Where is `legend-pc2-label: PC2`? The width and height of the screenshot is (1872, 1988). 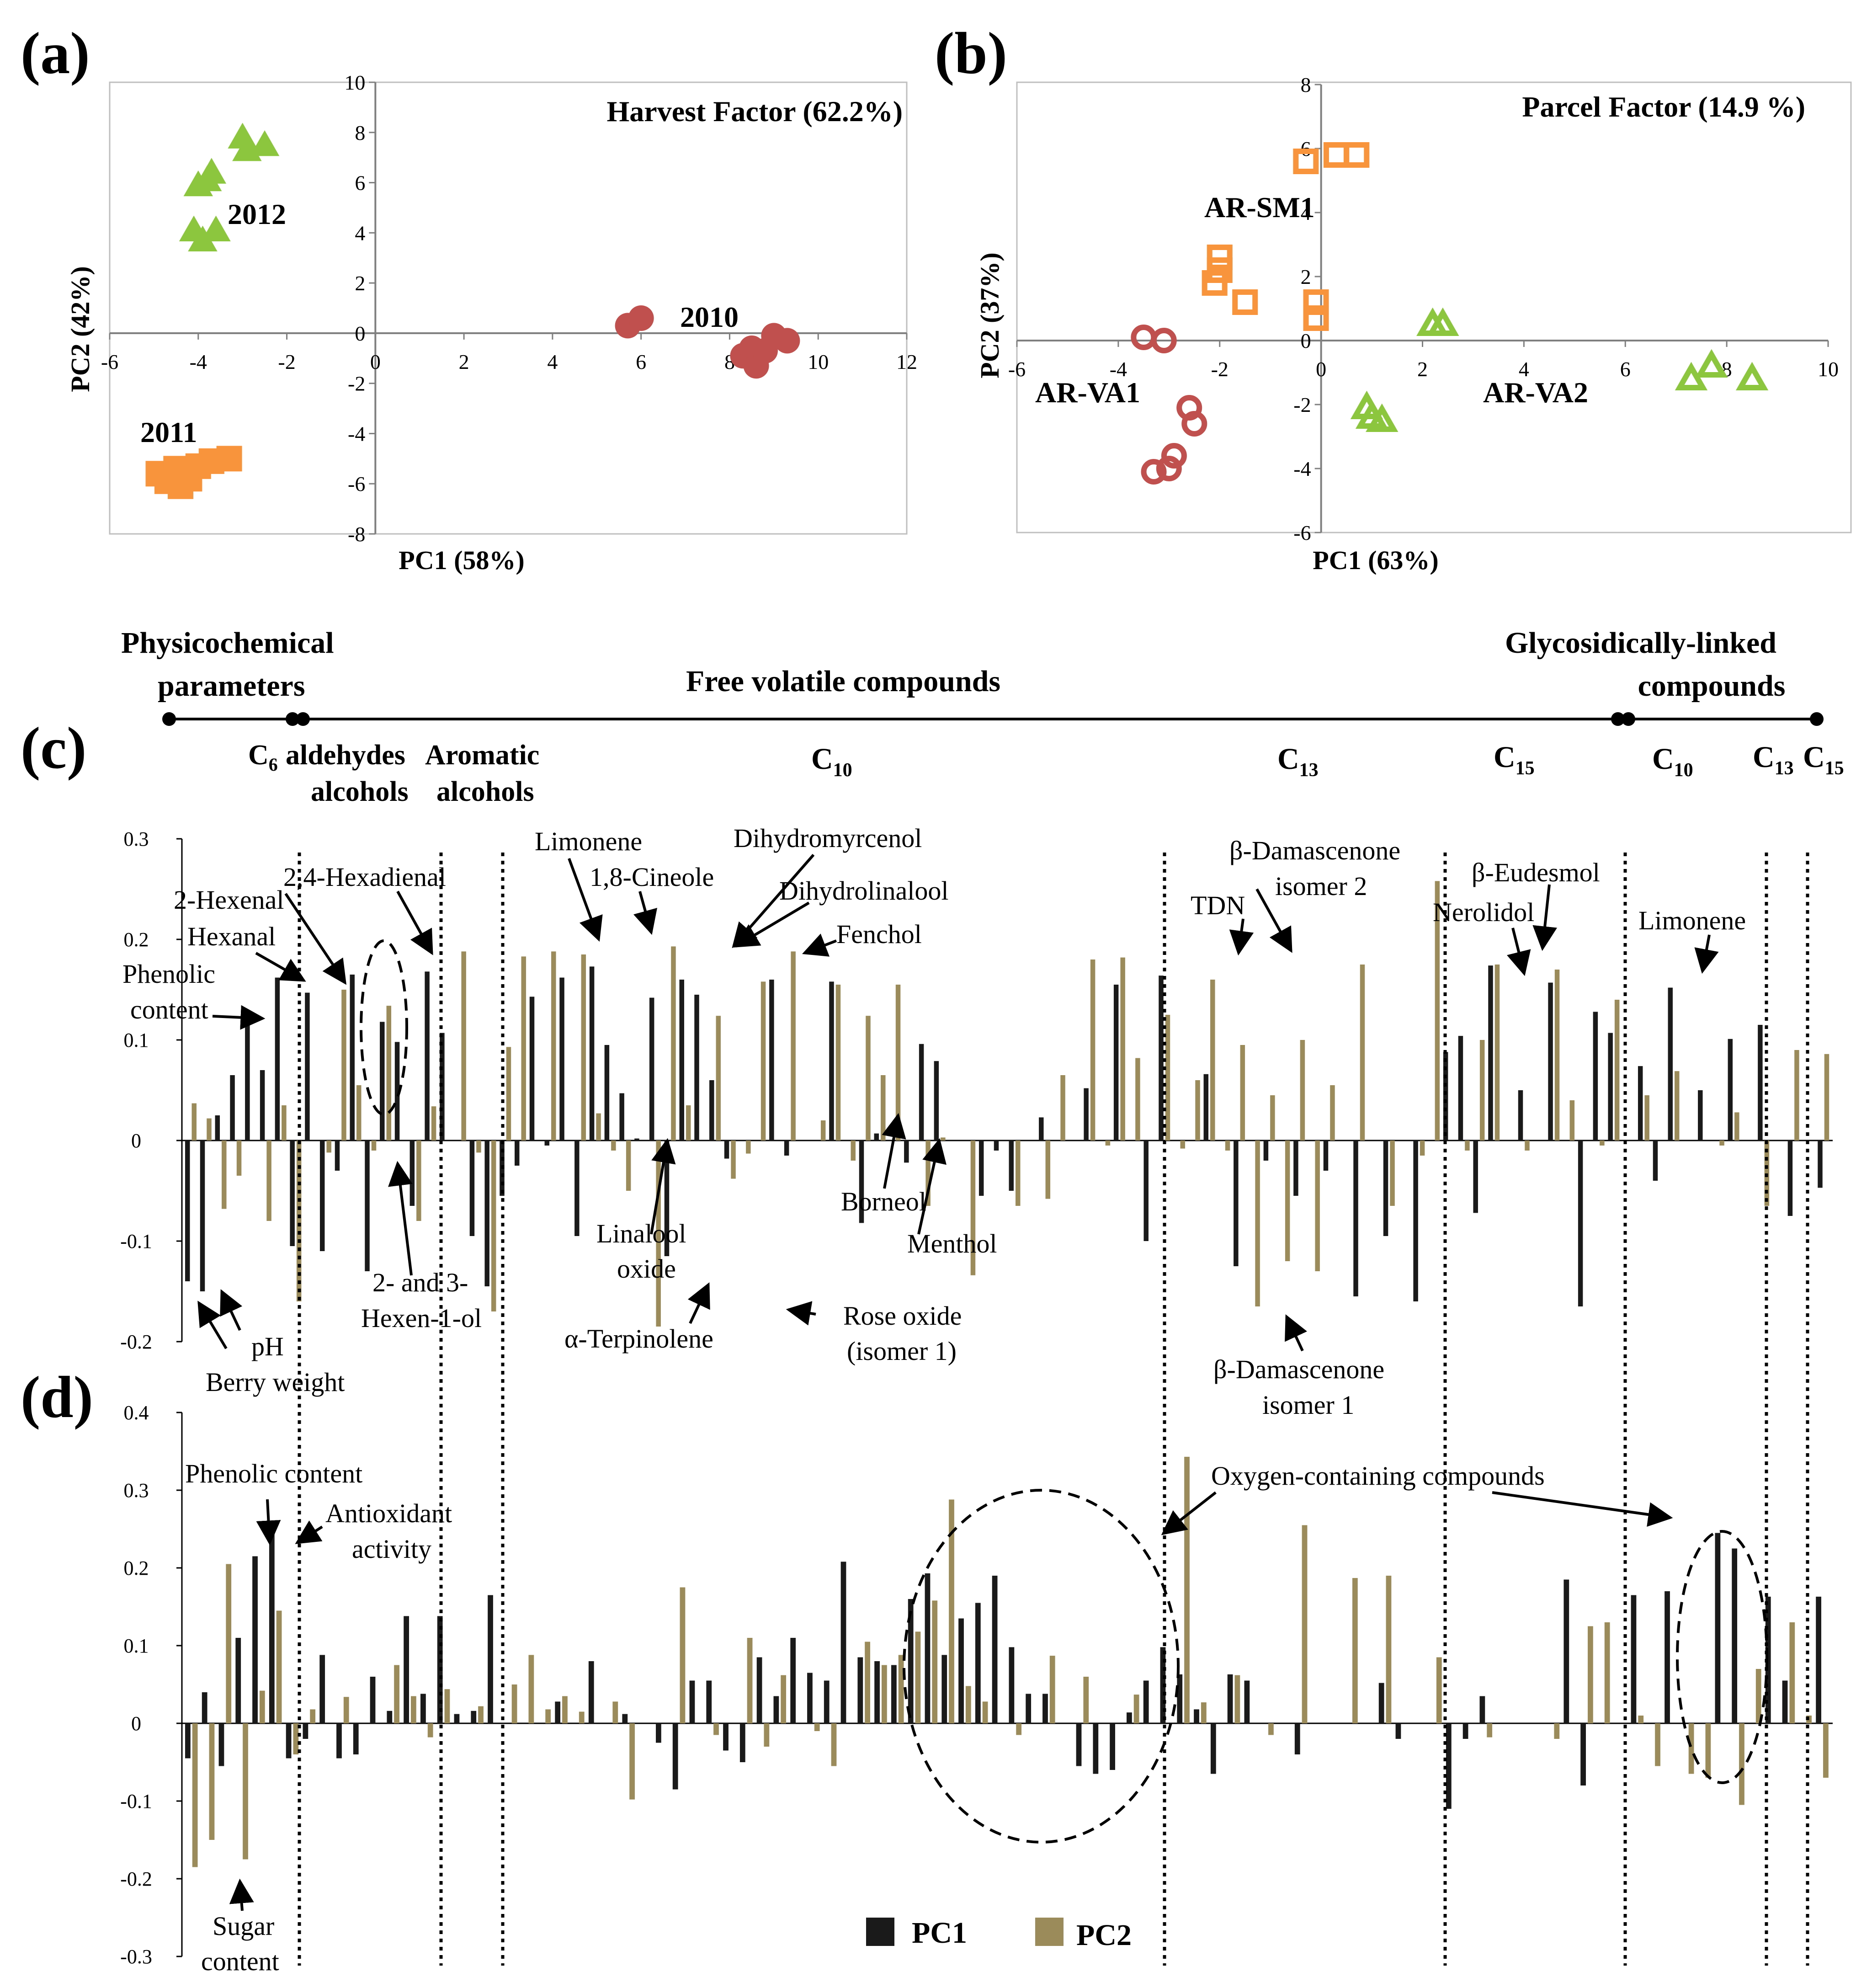 legend-pc2-label: PC2 is located at coordinates (1104, 1935).